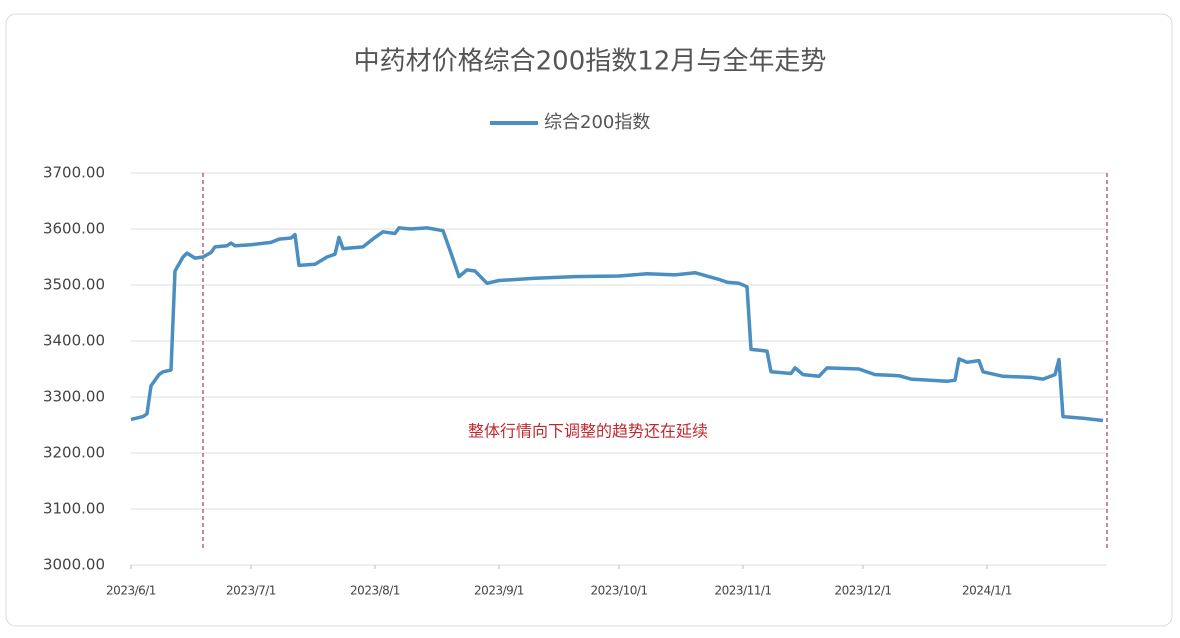  What do you see at coordinates (499, 591) in the screenshot?
I see `x-tick-label: 2023/9/1` at bounding box center [499, 591].